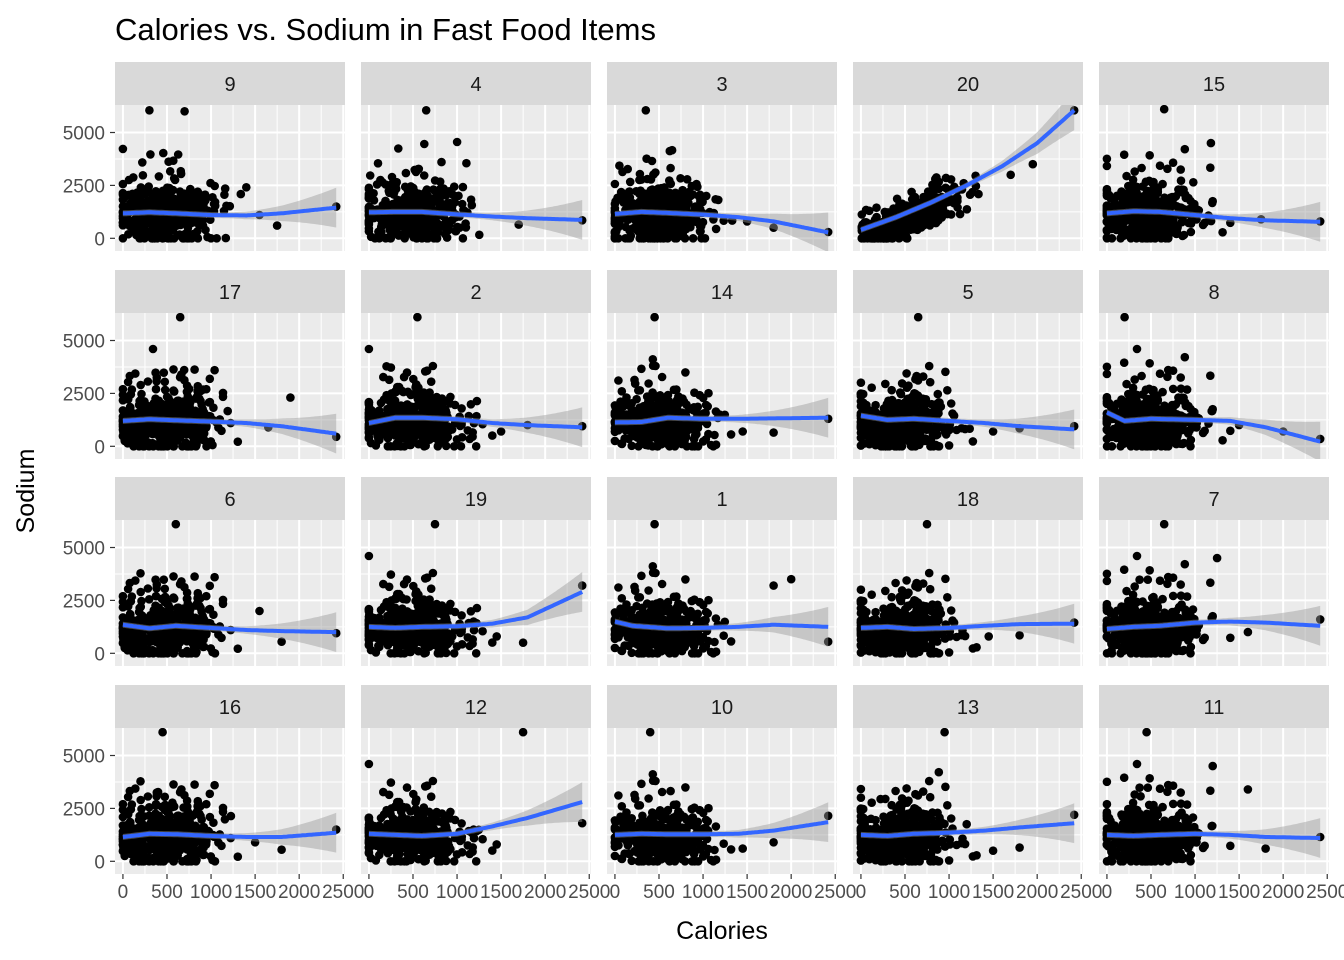 The height and width of the screenshot is (960, 1344). I want to click on facet-strip-label: 14, so click(722, 293).